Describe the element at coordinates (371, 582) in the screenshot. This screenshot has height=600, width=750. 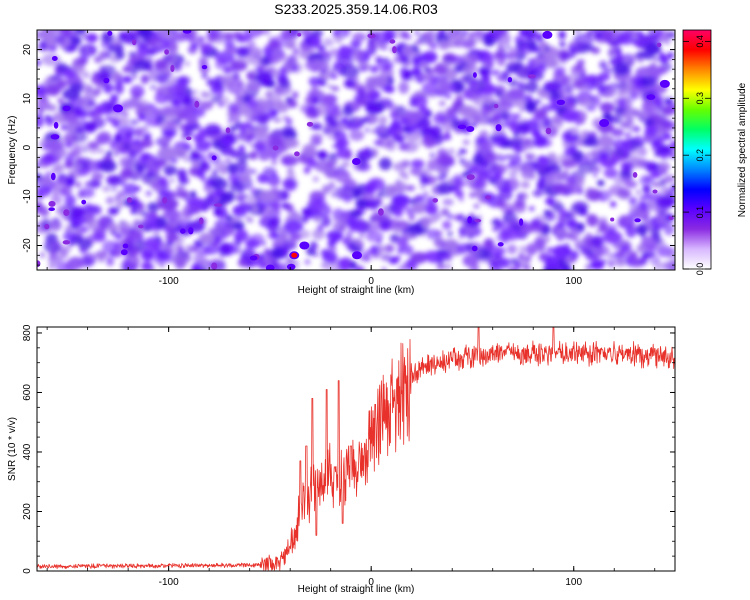
I see `snr-xtick-label: 0` at that location.